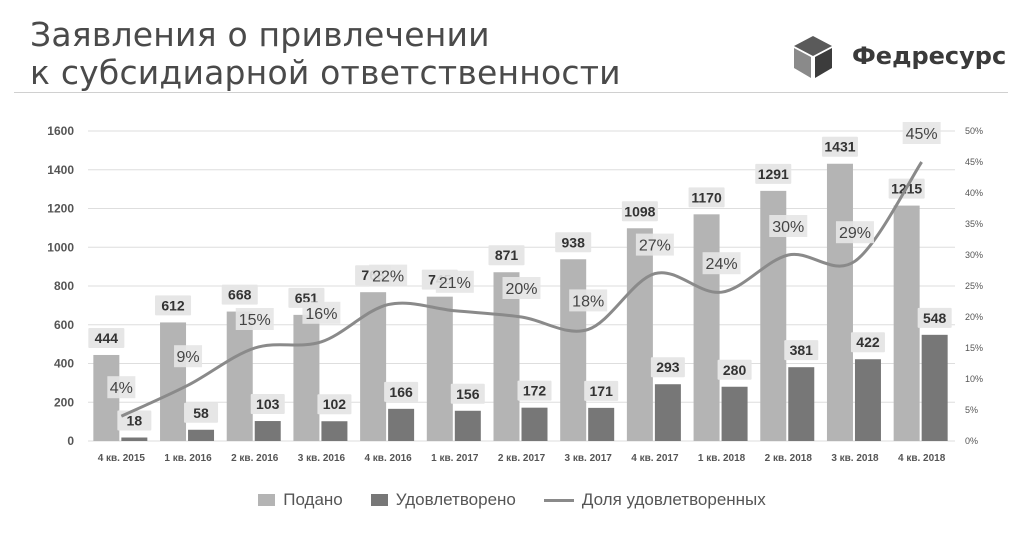 This screenshot has height=535, width=1024. Describe the element at coordinates (255, 320) in the screenshot. I see `share-label: 15%` at that location.